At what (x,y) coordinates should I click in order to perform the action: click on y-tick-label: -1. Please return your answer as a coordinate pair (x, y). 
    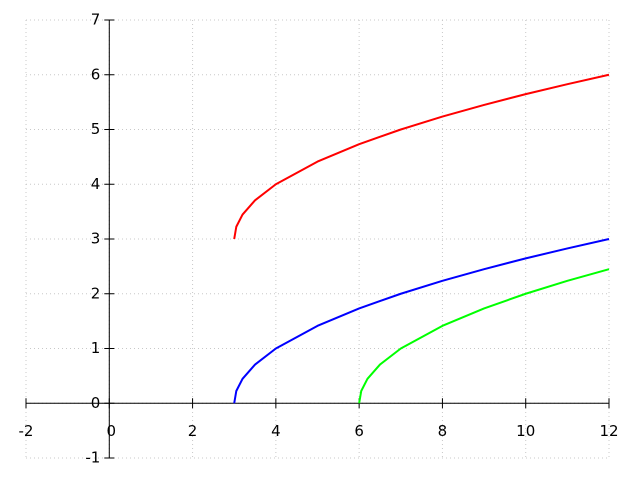
    Looking at the image, I should click on (92, 458).